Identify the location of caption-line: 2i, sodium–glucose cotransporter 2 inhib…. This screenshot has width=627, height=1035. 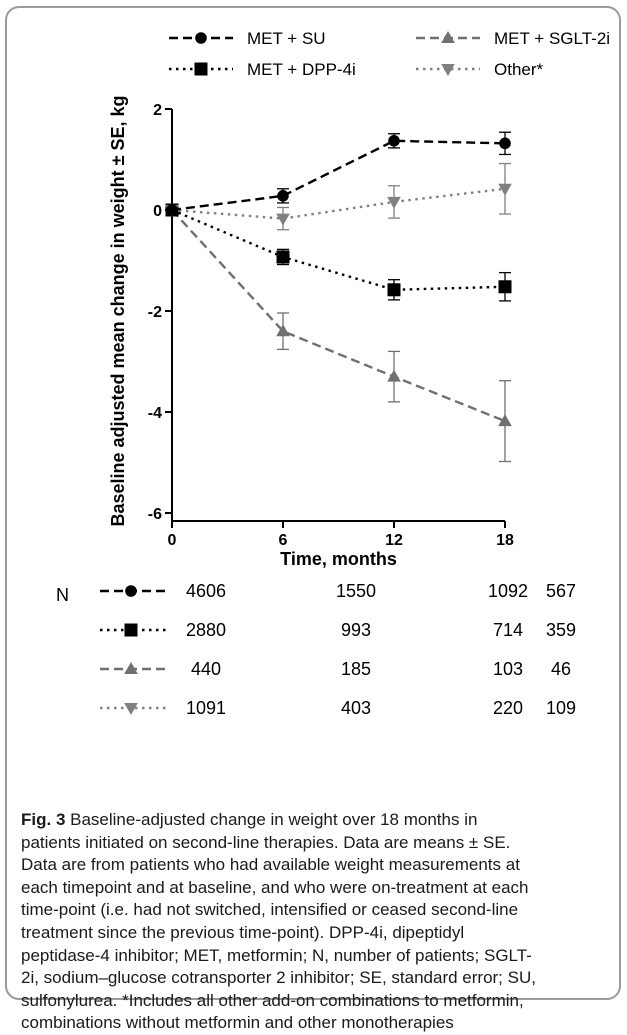
(278, 978).